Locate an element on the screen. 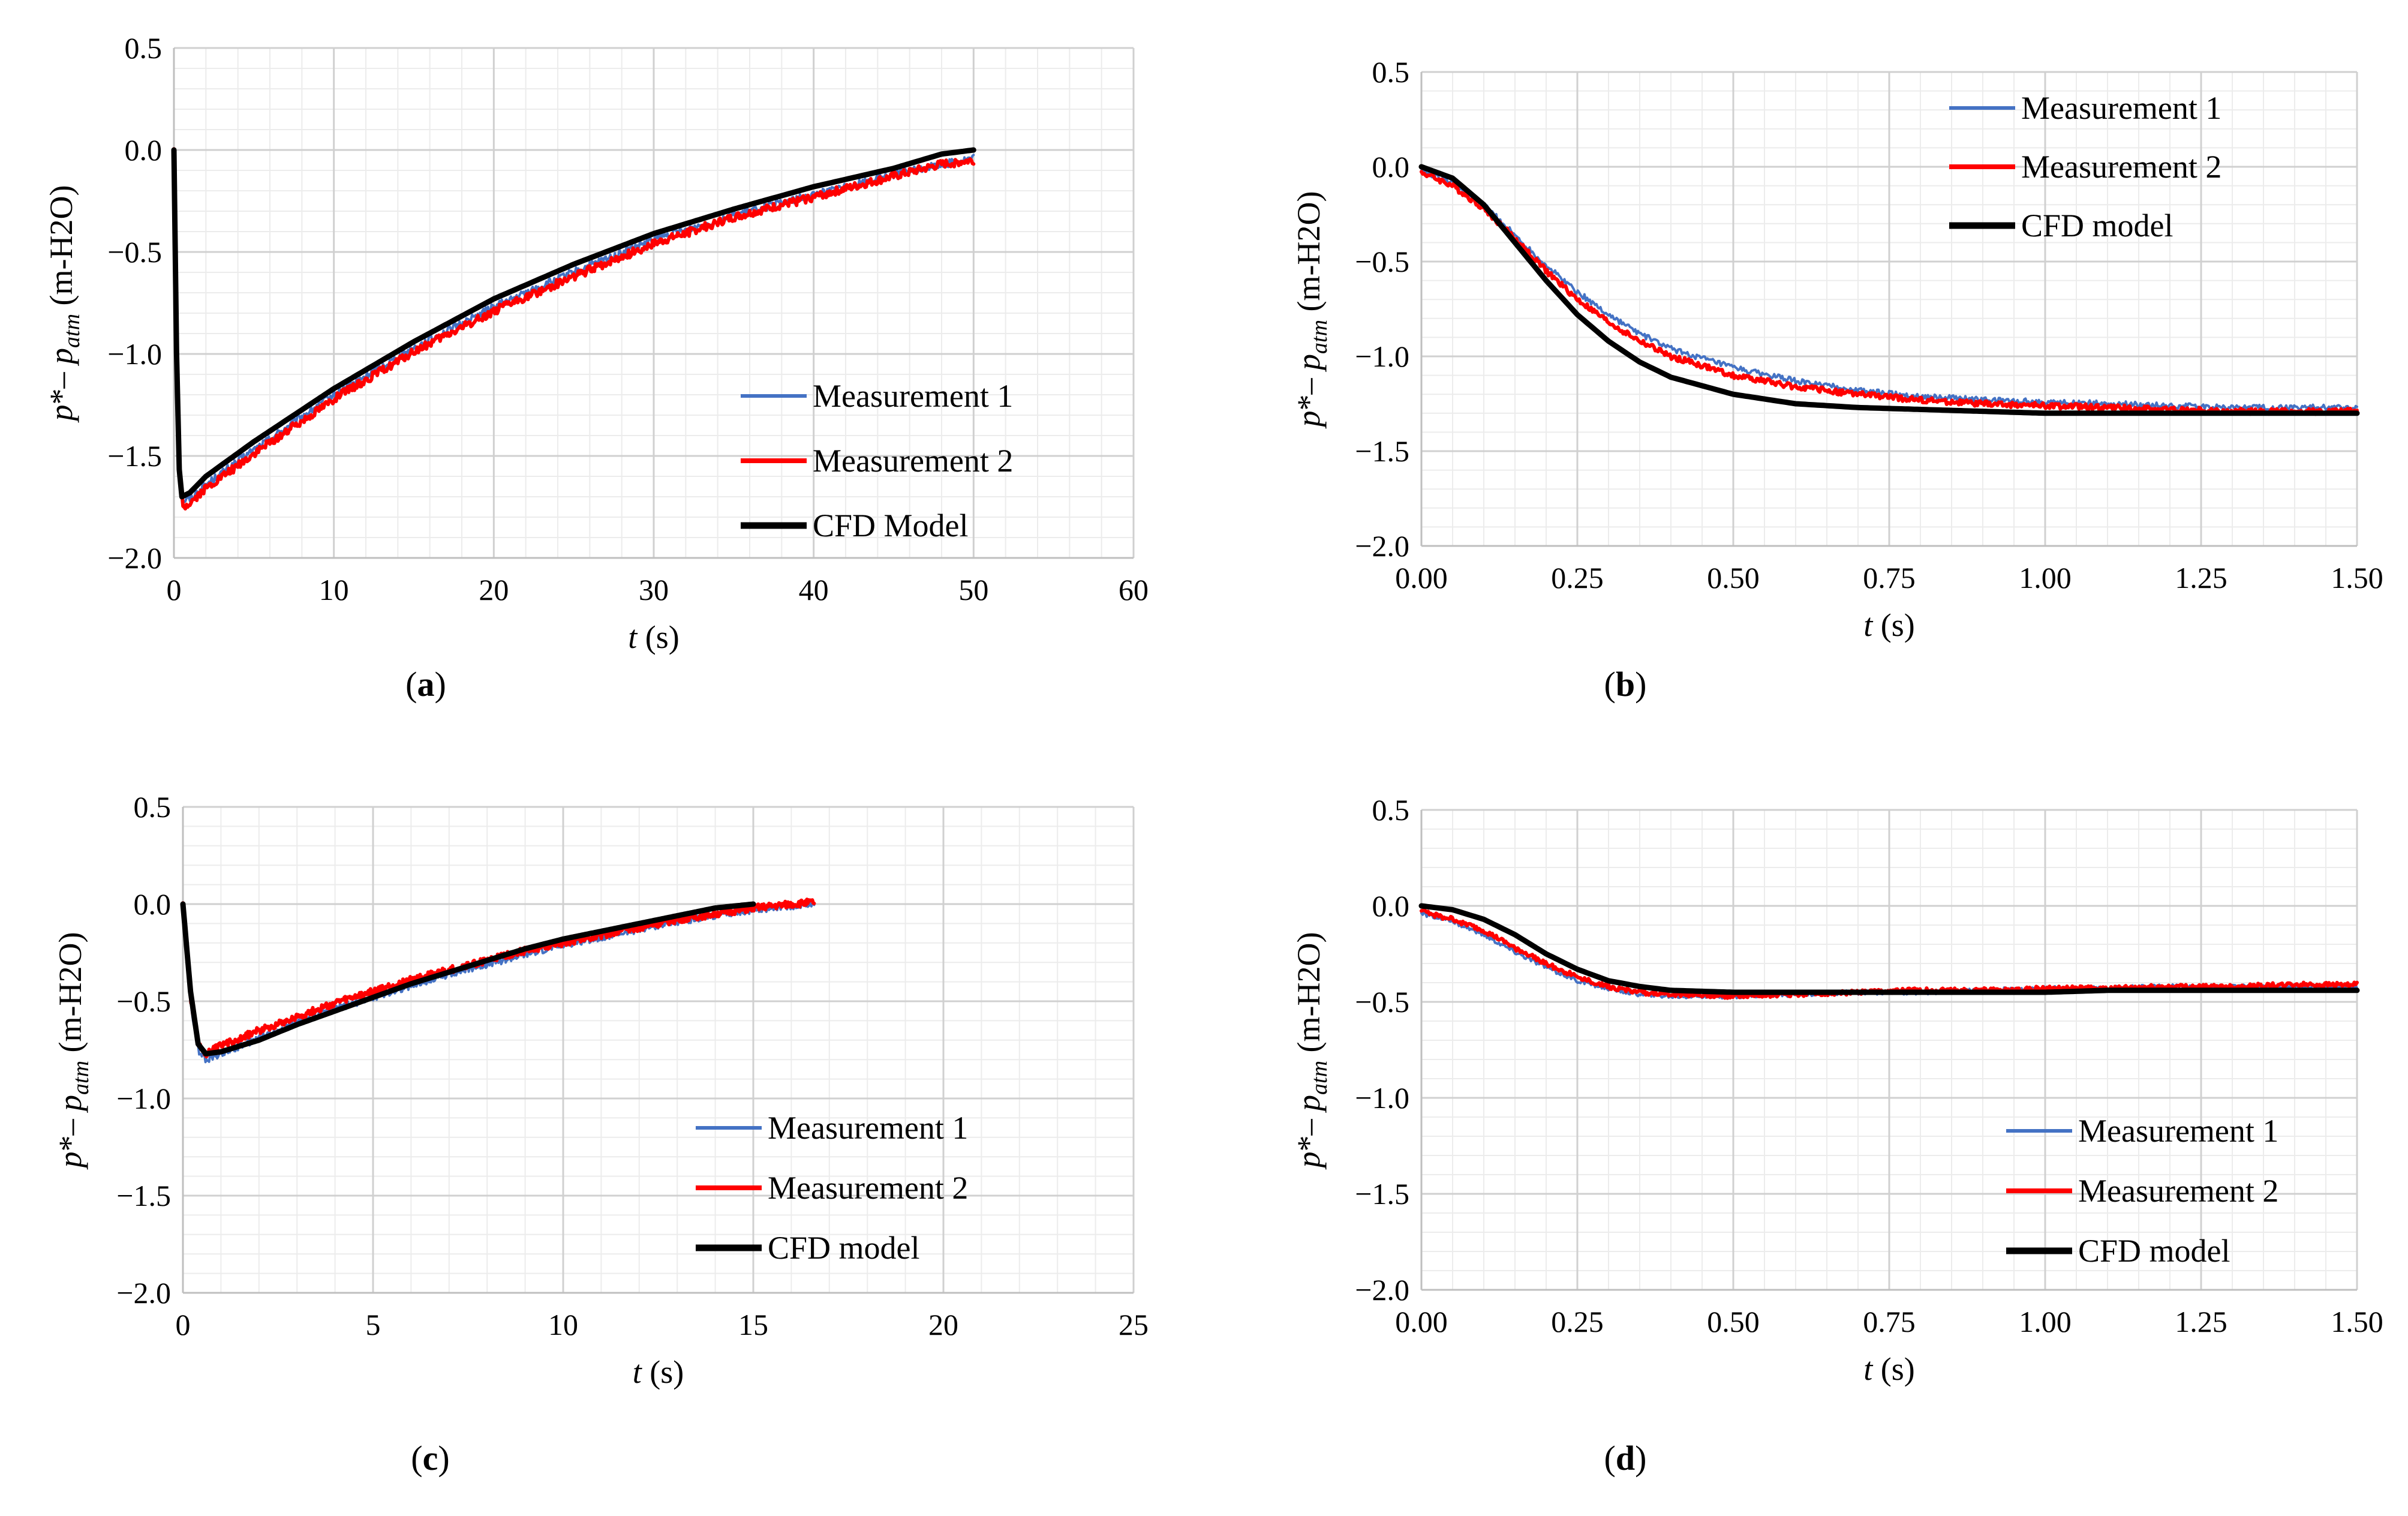 The width and height of the screenshot is (2408, 1516). minor-grid is located at coordinates (658, 1050).